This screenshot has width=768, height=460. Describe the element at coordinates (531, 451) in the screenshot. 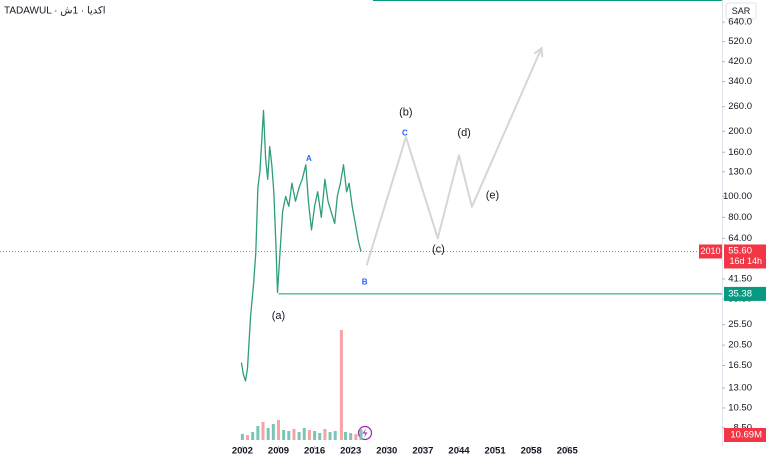

I see `x-tick-label: 2058` at that location.